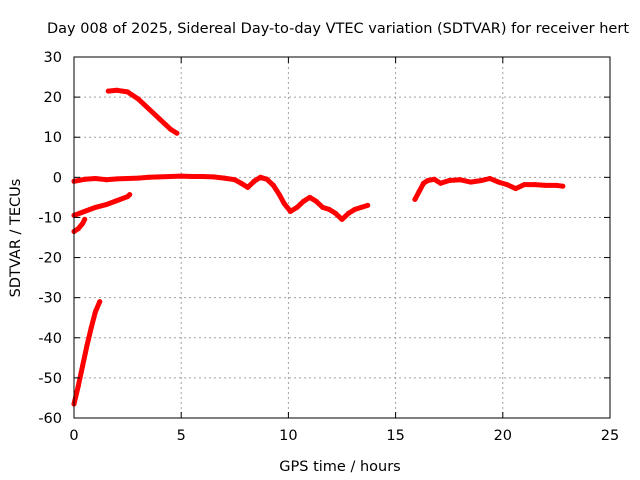  I want to click on x-axis-label: GPS time / hours, so click(339, 467).